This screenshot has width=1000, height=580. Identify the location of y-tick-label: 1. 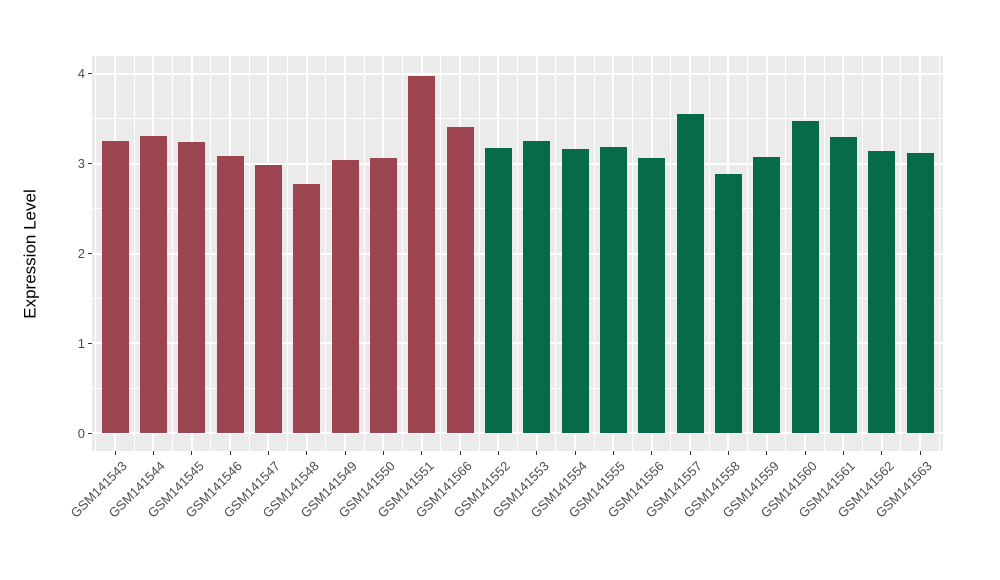
(81, 343).